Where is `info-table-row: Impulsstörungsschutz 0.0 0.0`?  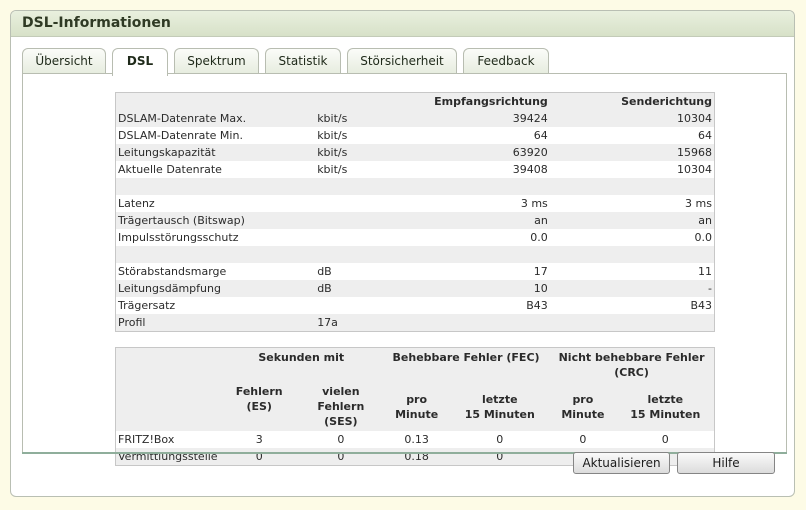
info-table-row: Impulsstörungsschutz 0.0 0.0 is located at coordinates (415, 237).